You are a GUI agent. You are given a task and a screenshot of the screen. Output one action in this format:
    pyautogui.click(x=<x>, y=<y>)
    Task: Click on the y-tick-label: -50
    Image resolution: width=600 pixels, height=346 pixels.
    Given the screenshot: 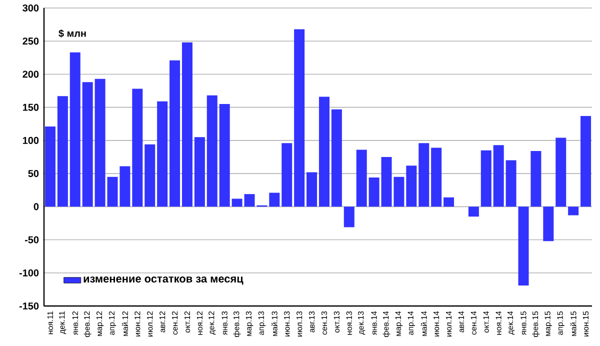 What is the action you would take?
    pyautogui.click(x=31, y=240)
    